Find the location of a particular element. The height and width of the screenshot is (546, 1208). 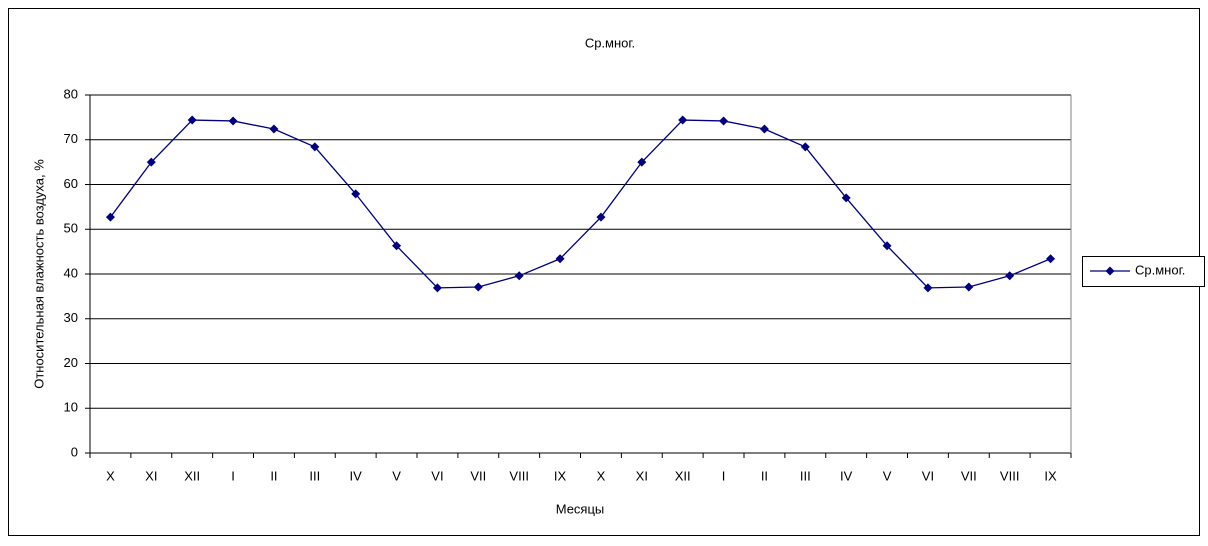

y-tick-label: 40 is located at coordinates (71, 272).